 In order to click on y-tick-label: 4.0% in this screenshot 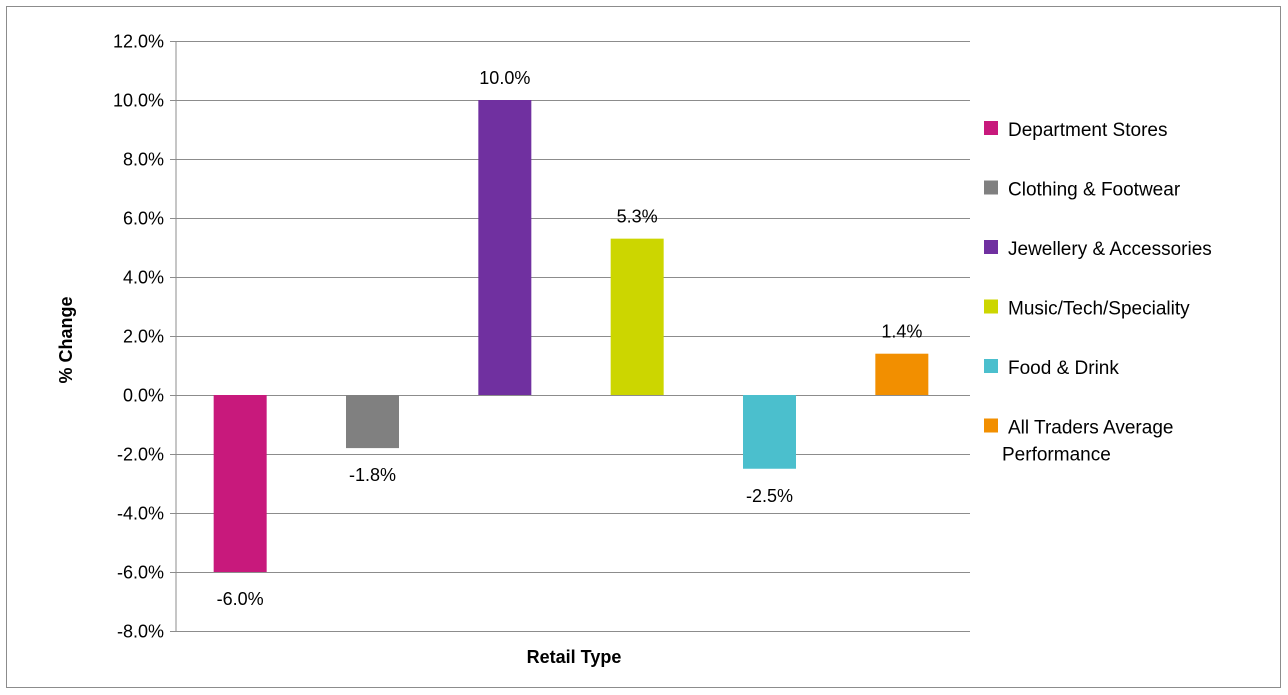, I will do `click(143, 278)`.